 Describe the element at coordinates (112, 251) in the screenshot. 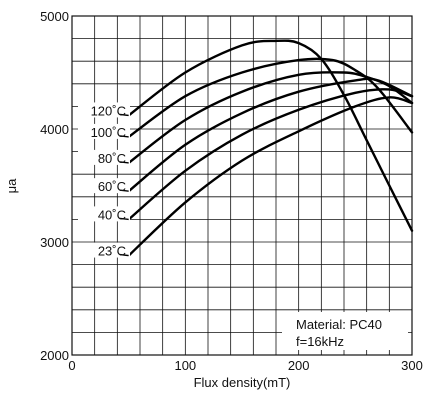

I see `series-label: 23˚C` at that location.